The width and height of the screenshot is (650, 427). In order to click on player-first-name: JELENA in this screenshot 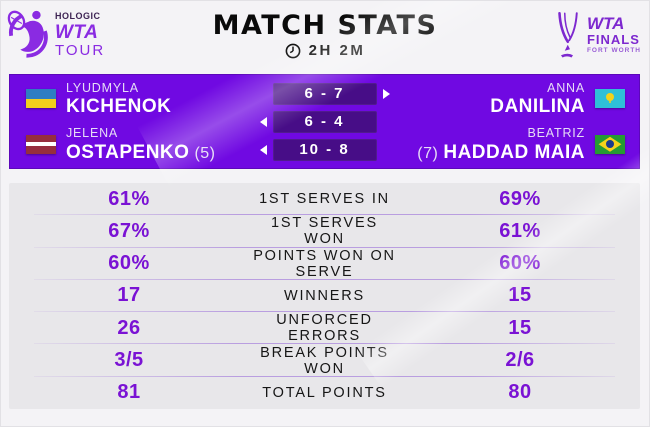, I will do `click(92, 133)`.